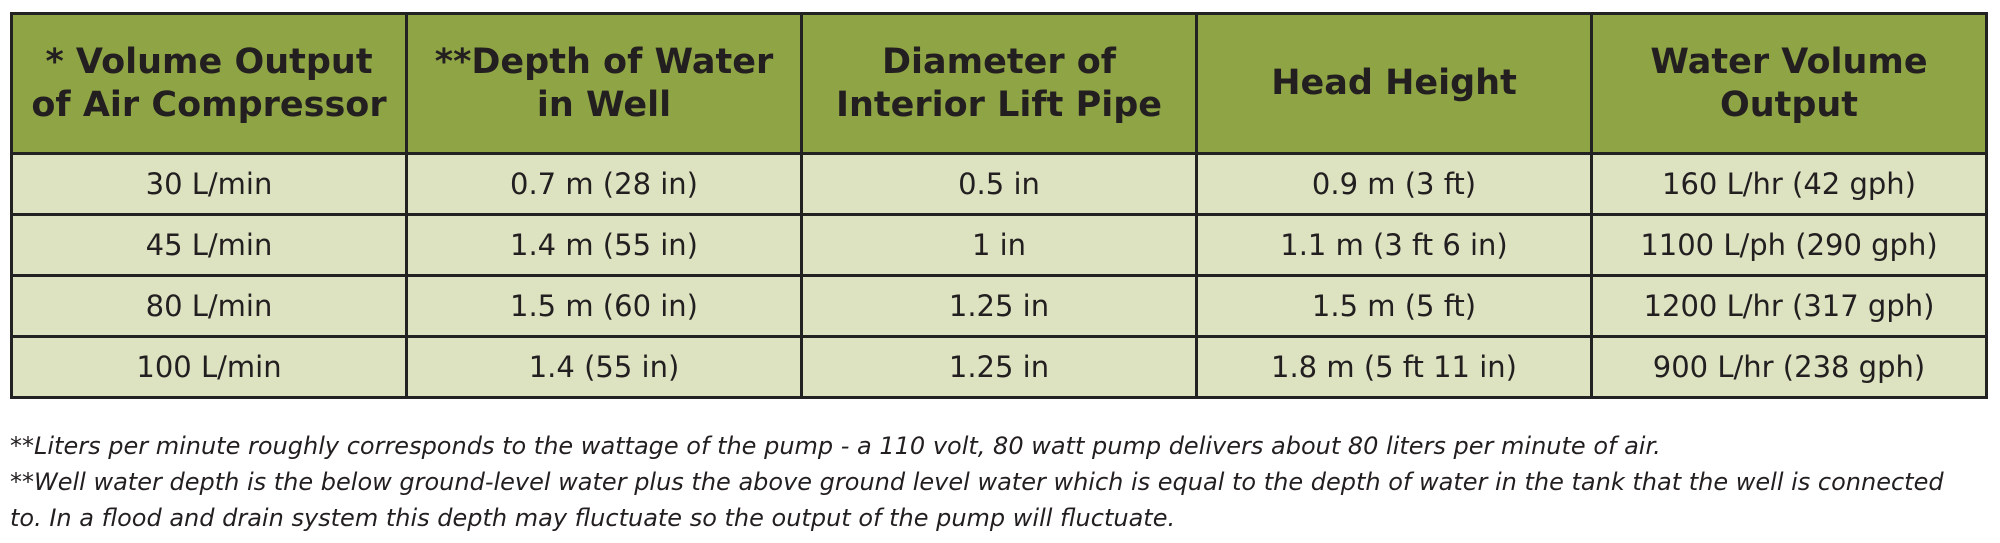 The image size is (2000, 543). I want to click on table-cell: 0.7 m (28 in), so click(604, 184).